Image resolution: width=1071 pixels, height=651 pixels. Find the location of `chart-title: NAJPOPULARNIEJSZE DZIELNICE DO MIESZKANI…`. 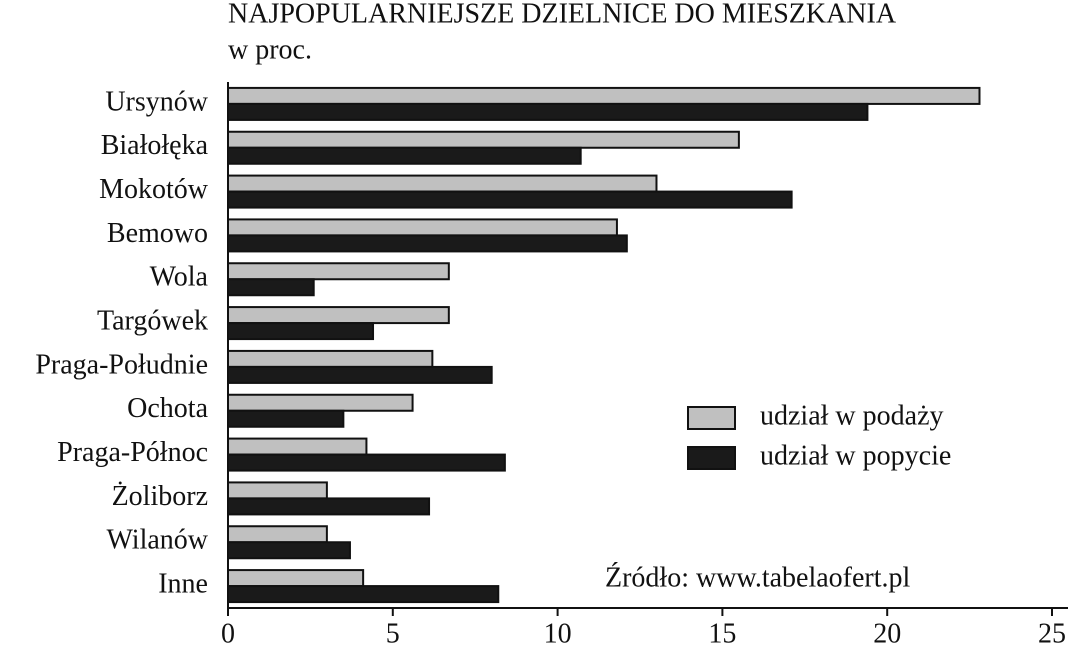

chart-title: NAJPOPULARNIEJSZE DZIELNICE DO MIESZKANI… is located at coordinates (562, 14).